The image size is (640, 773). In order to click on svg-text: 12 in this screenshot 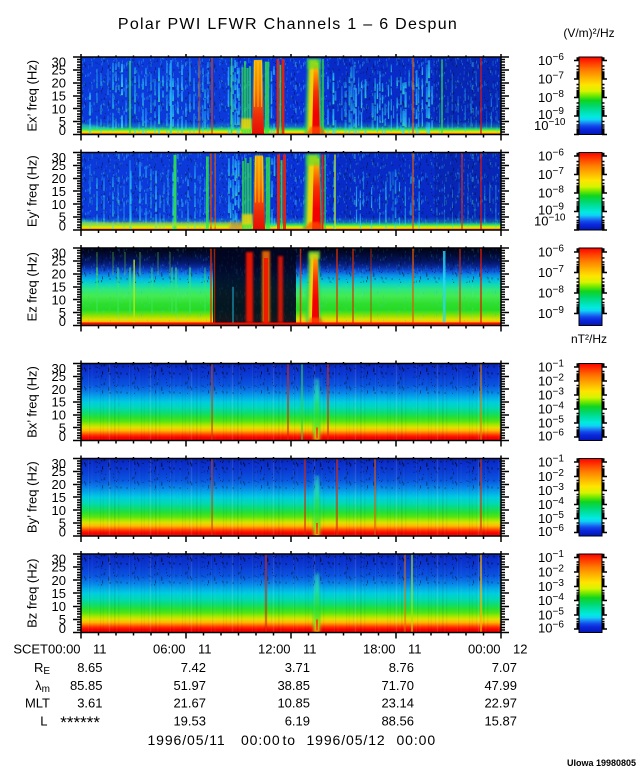, I will do `click(520, 648)`.